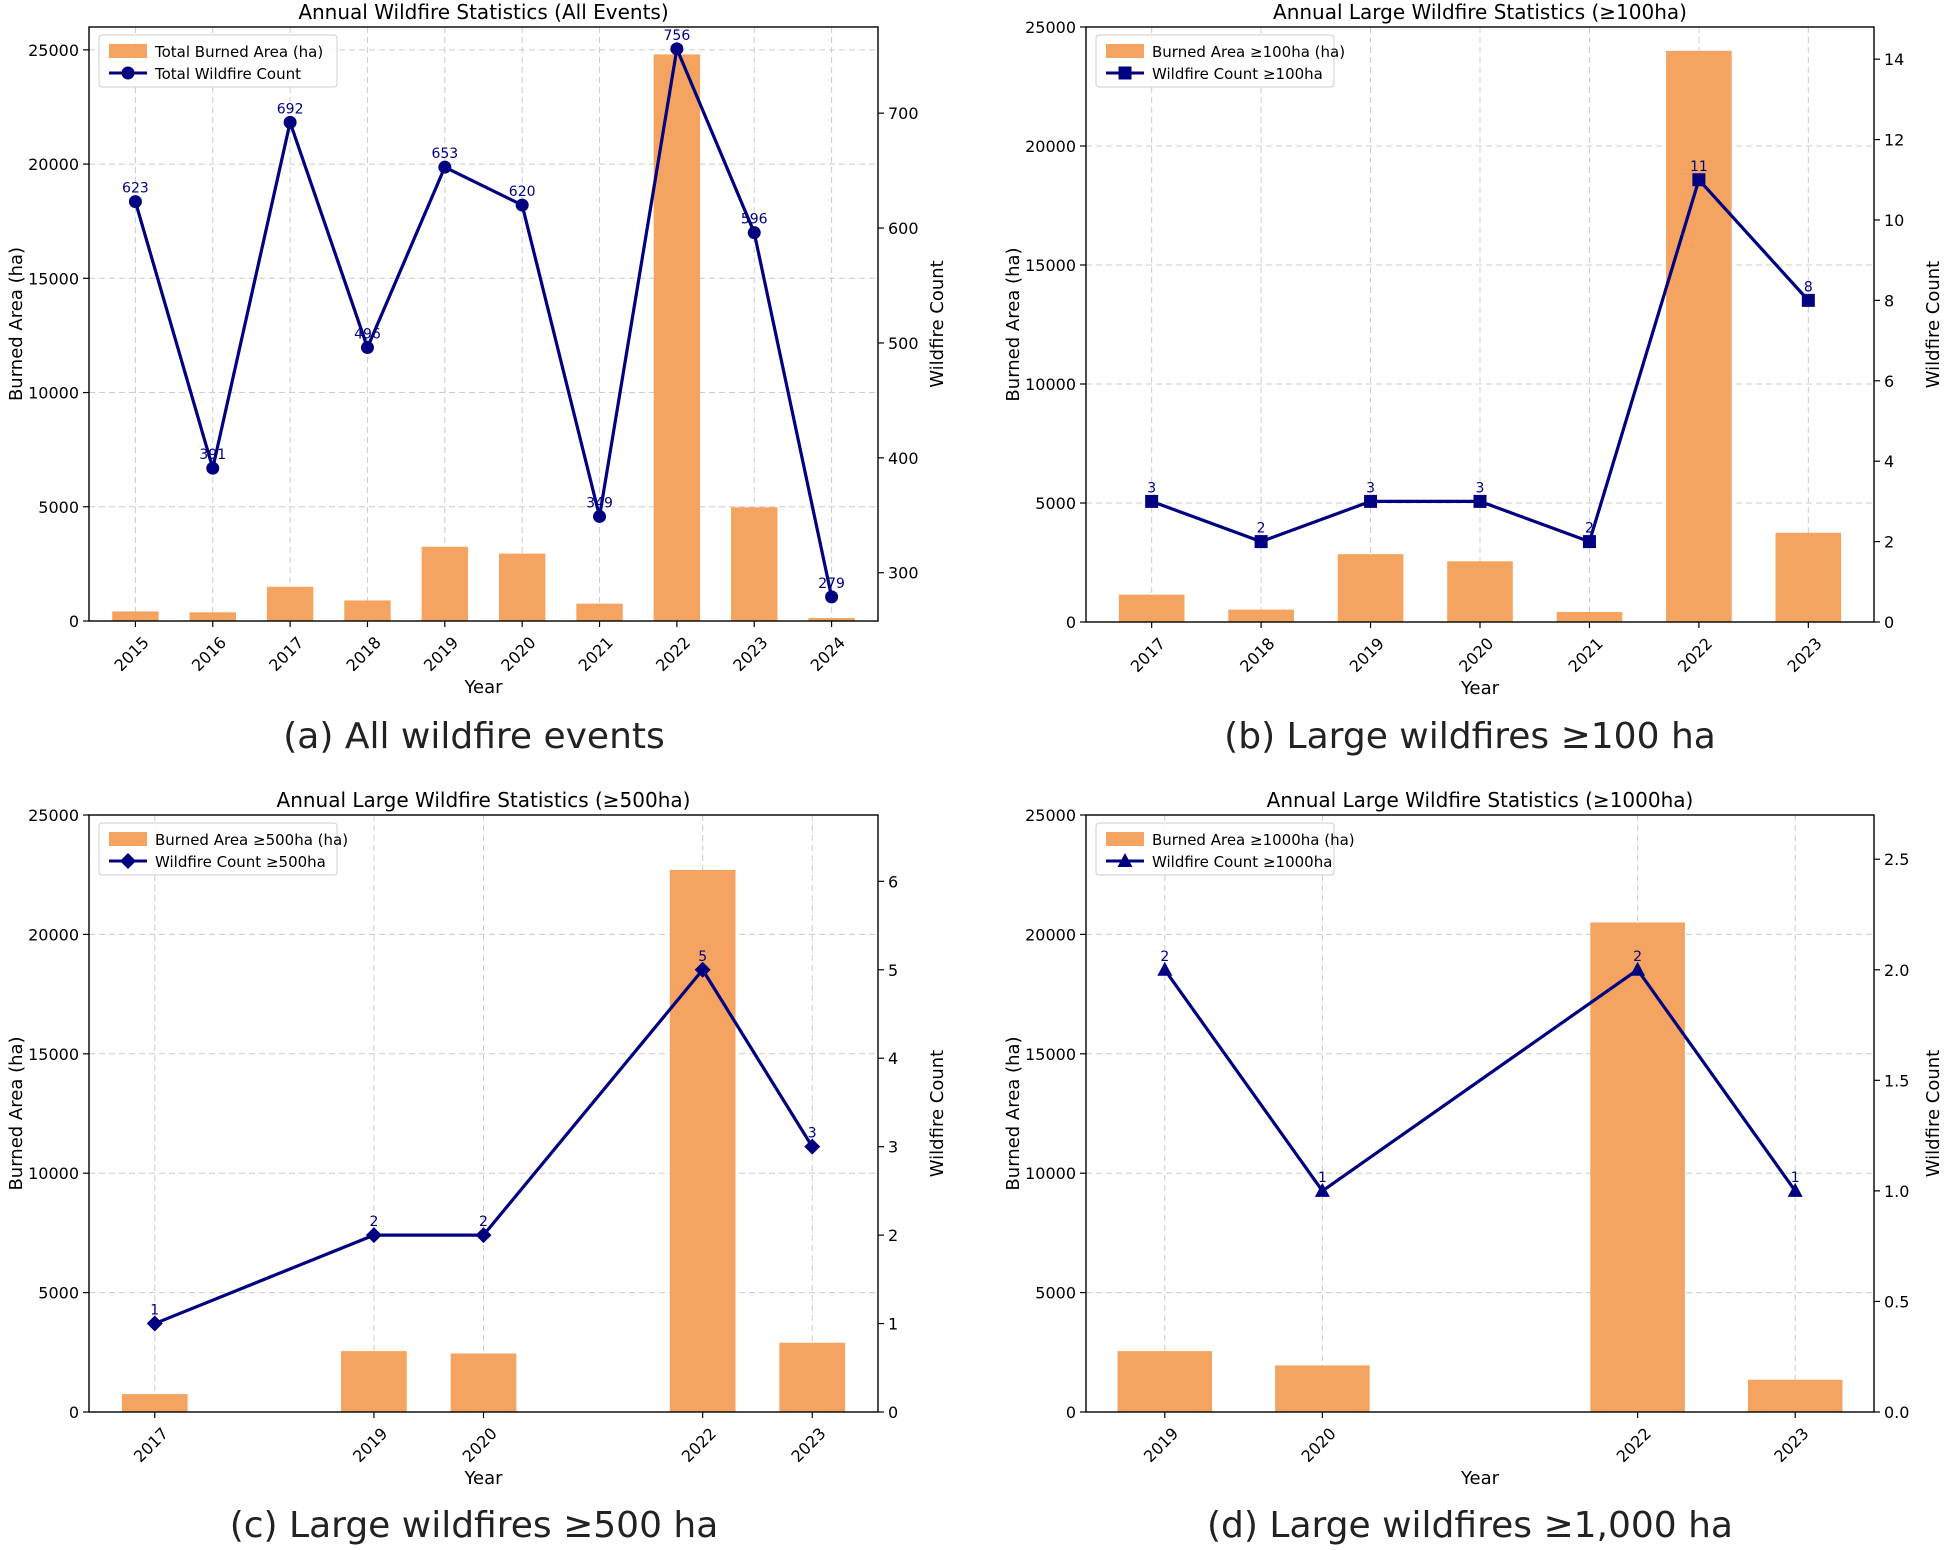 The image size is (1949, 1550). Describe the element at coordinates (1896, 970) in the screenshot. I see `y2-tick-label: 2.0` at that location.